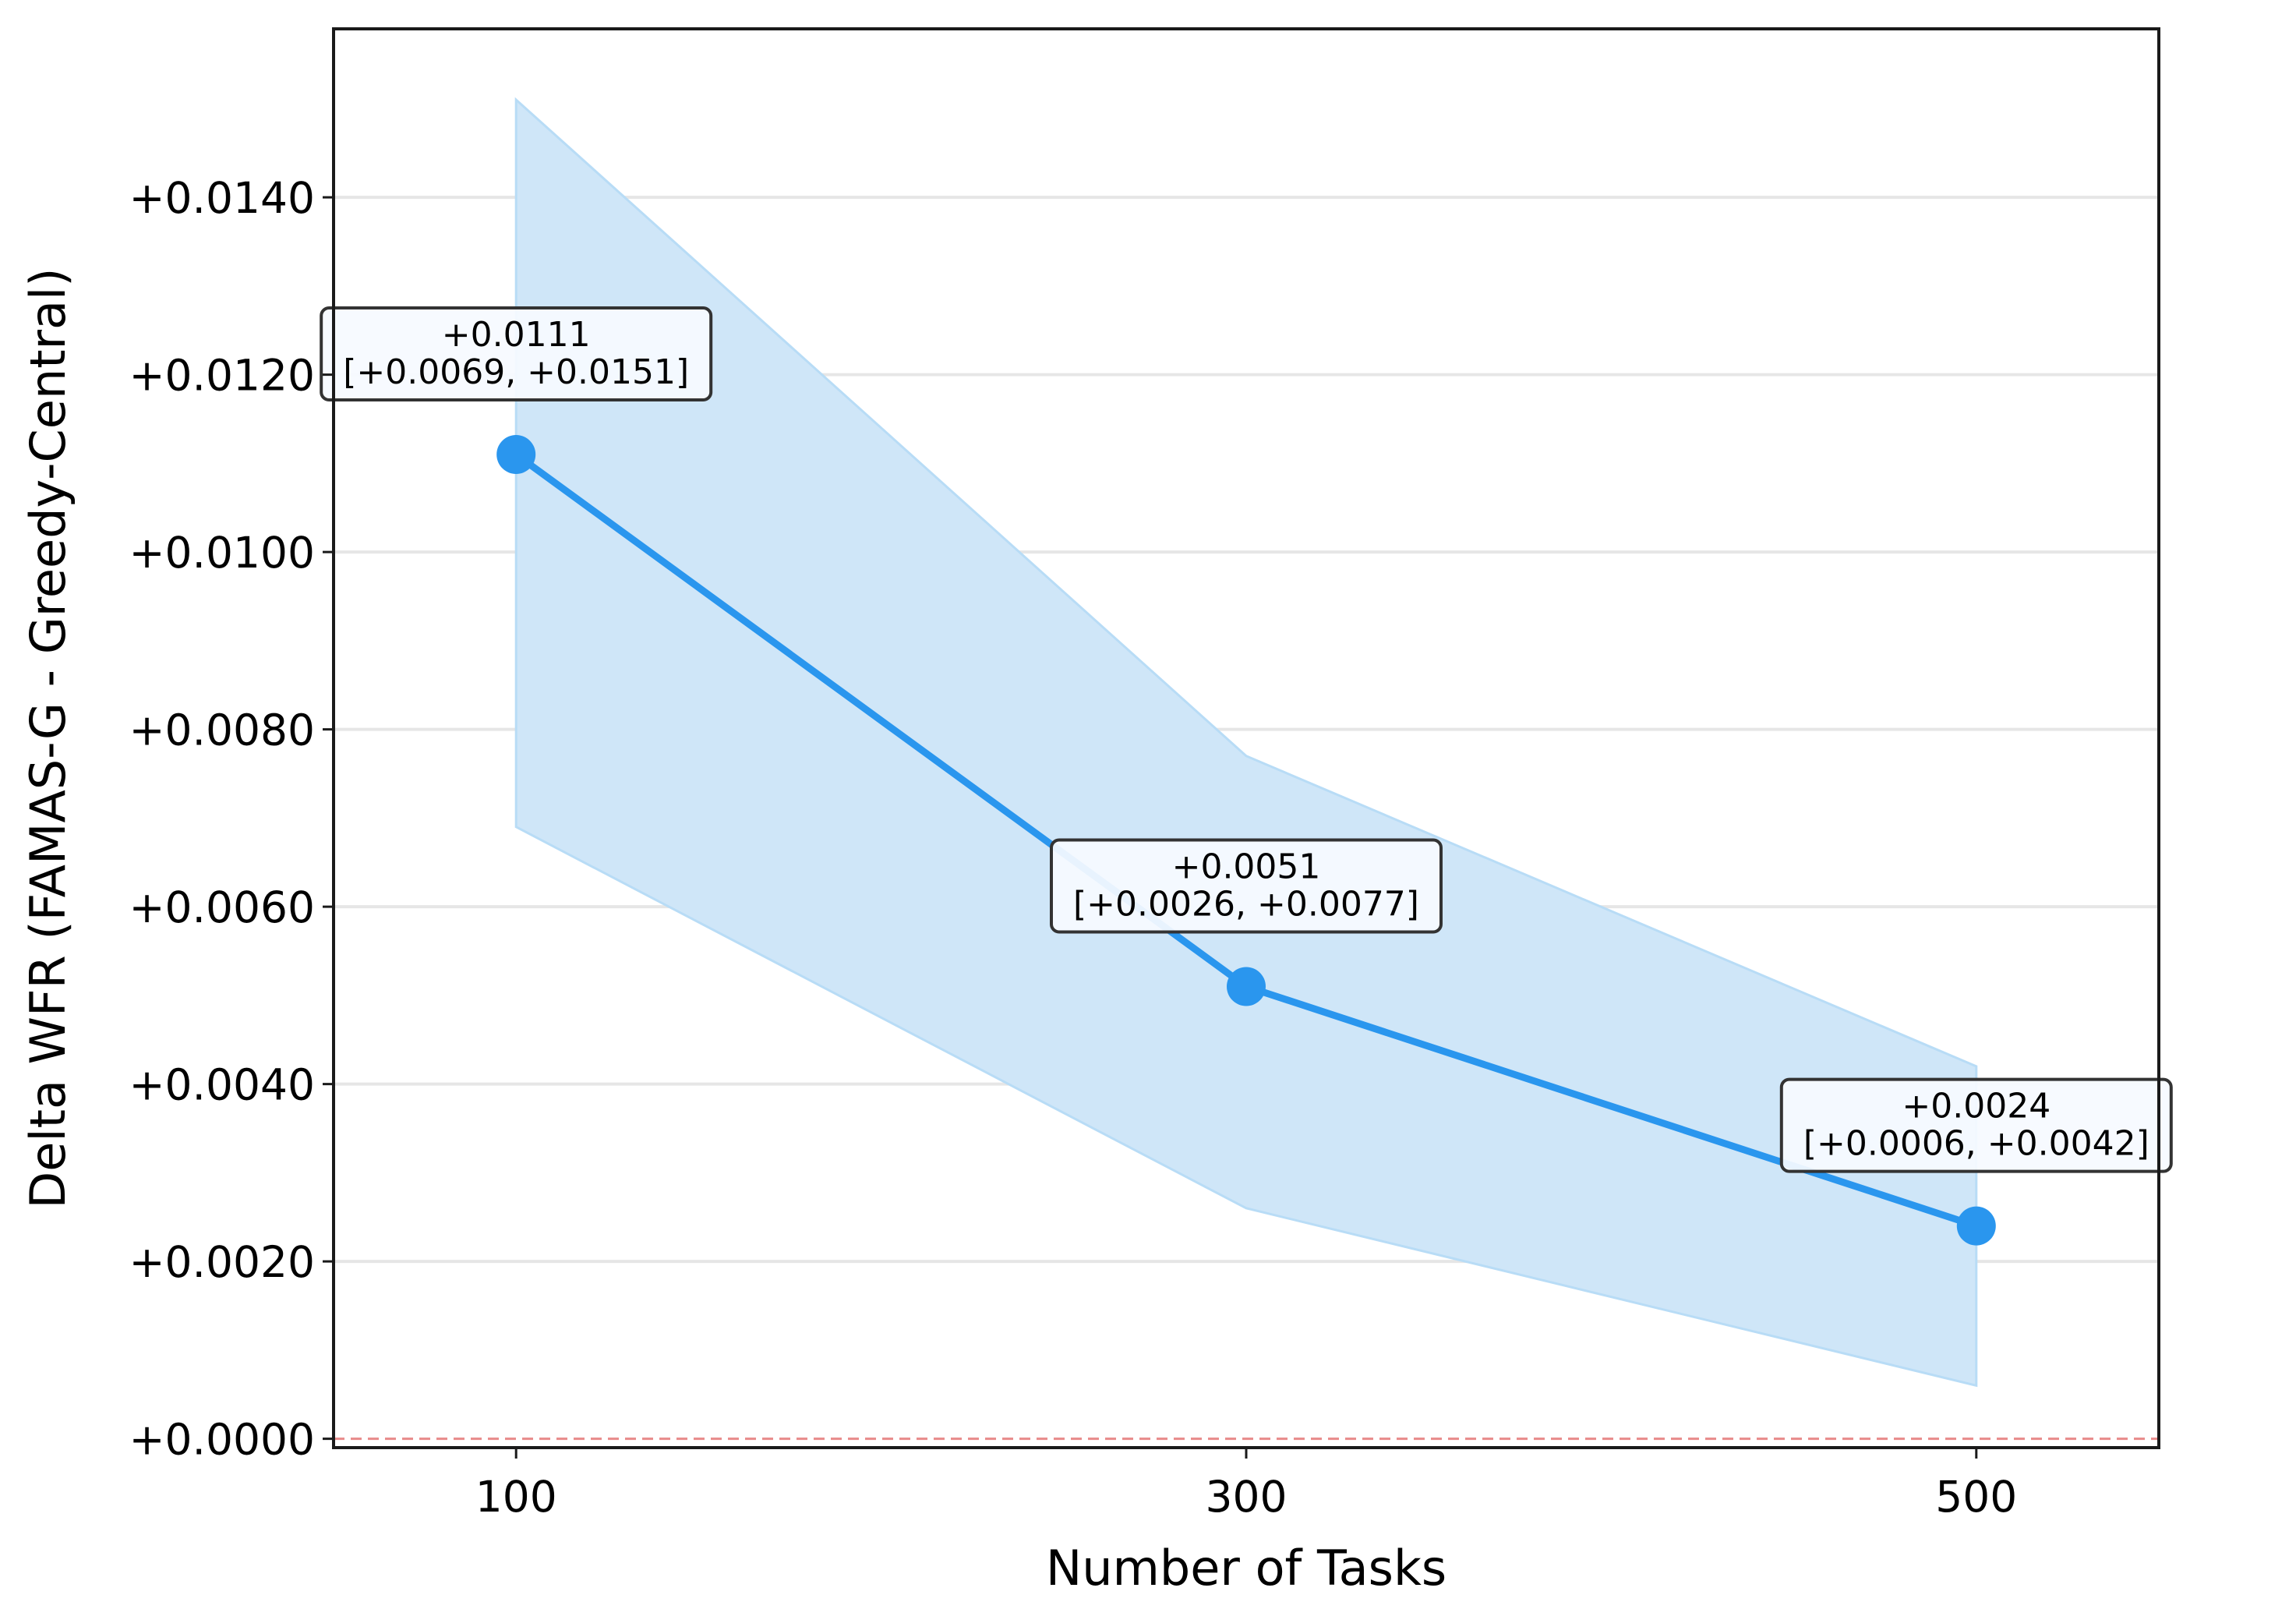 This screenshot has width=2296, height=1609. I want to click on value-annotation-ci: [+0.0006, +0.0042], so click(1976, 1144).